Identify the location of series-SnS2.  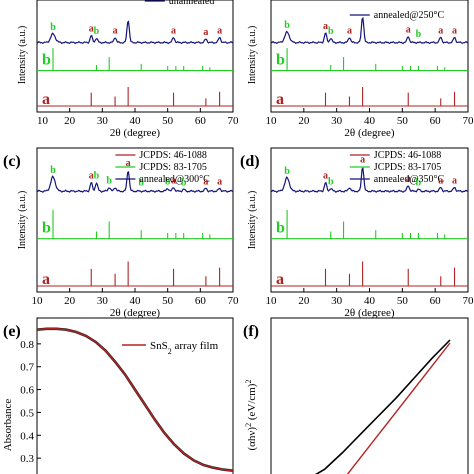
(135, 400).